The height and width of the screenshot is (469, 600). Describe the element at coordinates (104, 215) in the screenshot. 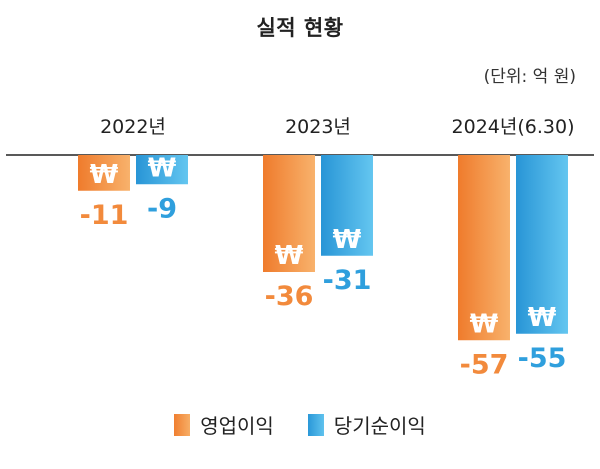

I see `value-label-operating-profit-2022: -11` at that location.